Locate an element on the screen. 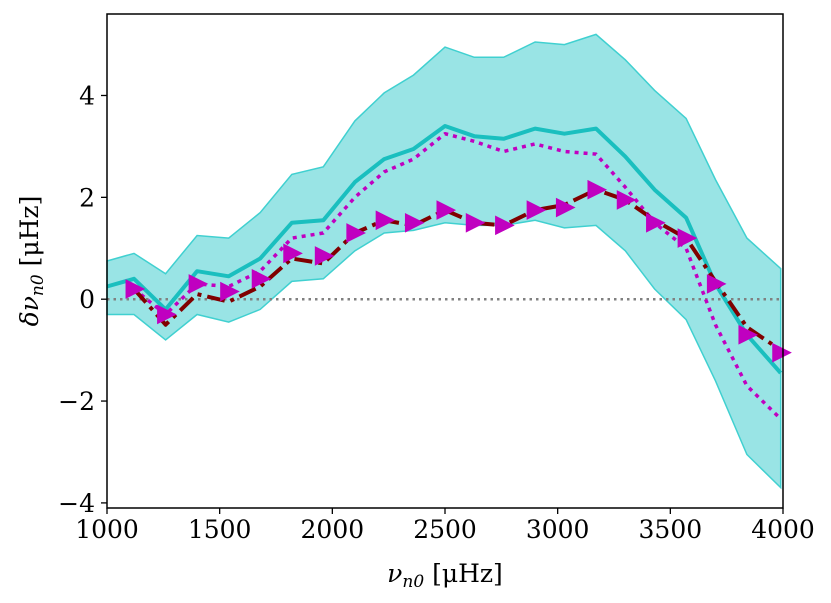 Image resolution: width=831 pixels, height=603 pixels. x-tick-label: 3000 is located at coordinates (558, 529).